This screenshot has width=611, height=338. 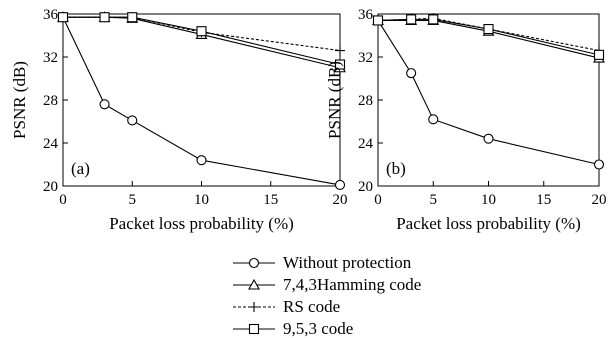 I want to click on panel-label: (b), so click(x=396, y=168).